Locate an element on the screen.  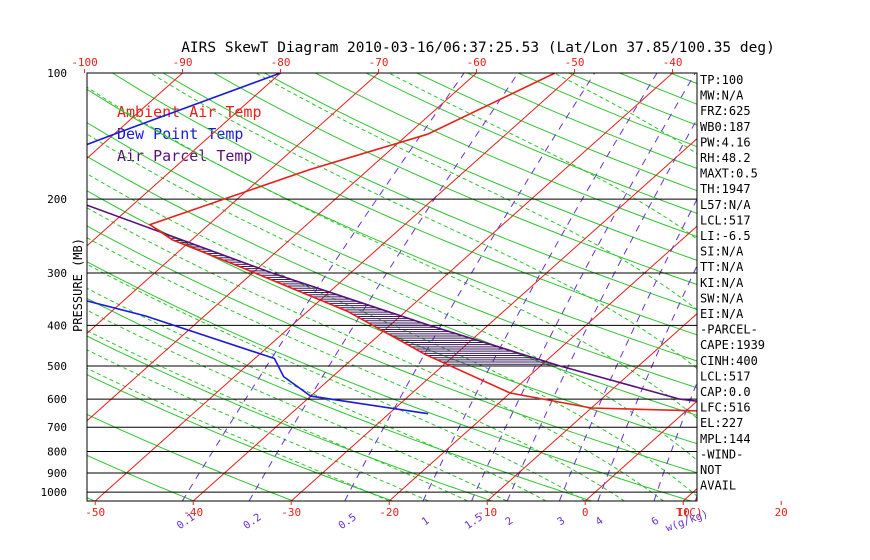
index-label: CAPE:1939 is located at coordinates (732, 345).